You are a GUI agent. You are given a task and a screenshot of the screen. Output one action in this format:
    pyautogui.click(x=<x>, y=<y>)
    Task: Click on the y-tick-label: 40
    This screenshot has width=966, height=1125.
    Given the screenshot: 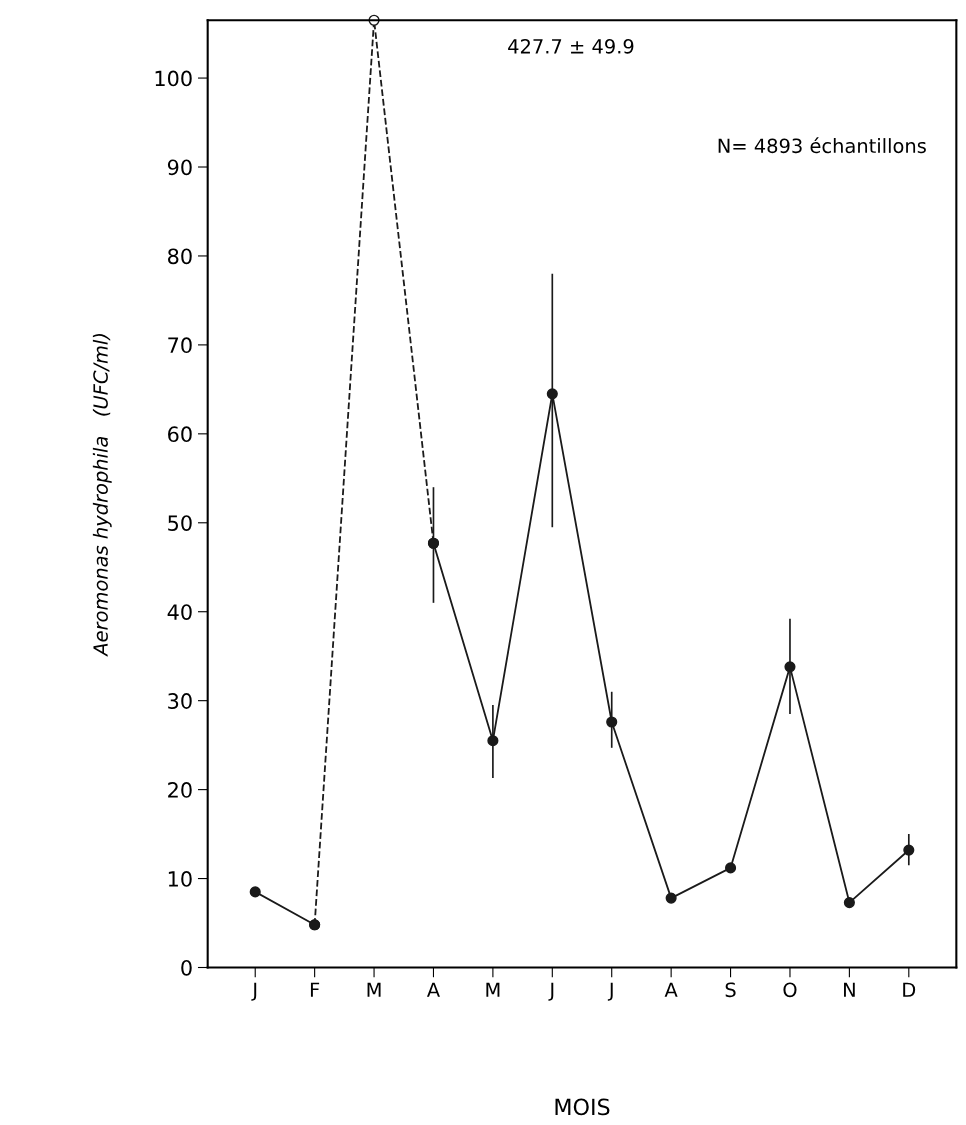 What is the action you would take?
    pyautogui.click(x=179, y=612)
    